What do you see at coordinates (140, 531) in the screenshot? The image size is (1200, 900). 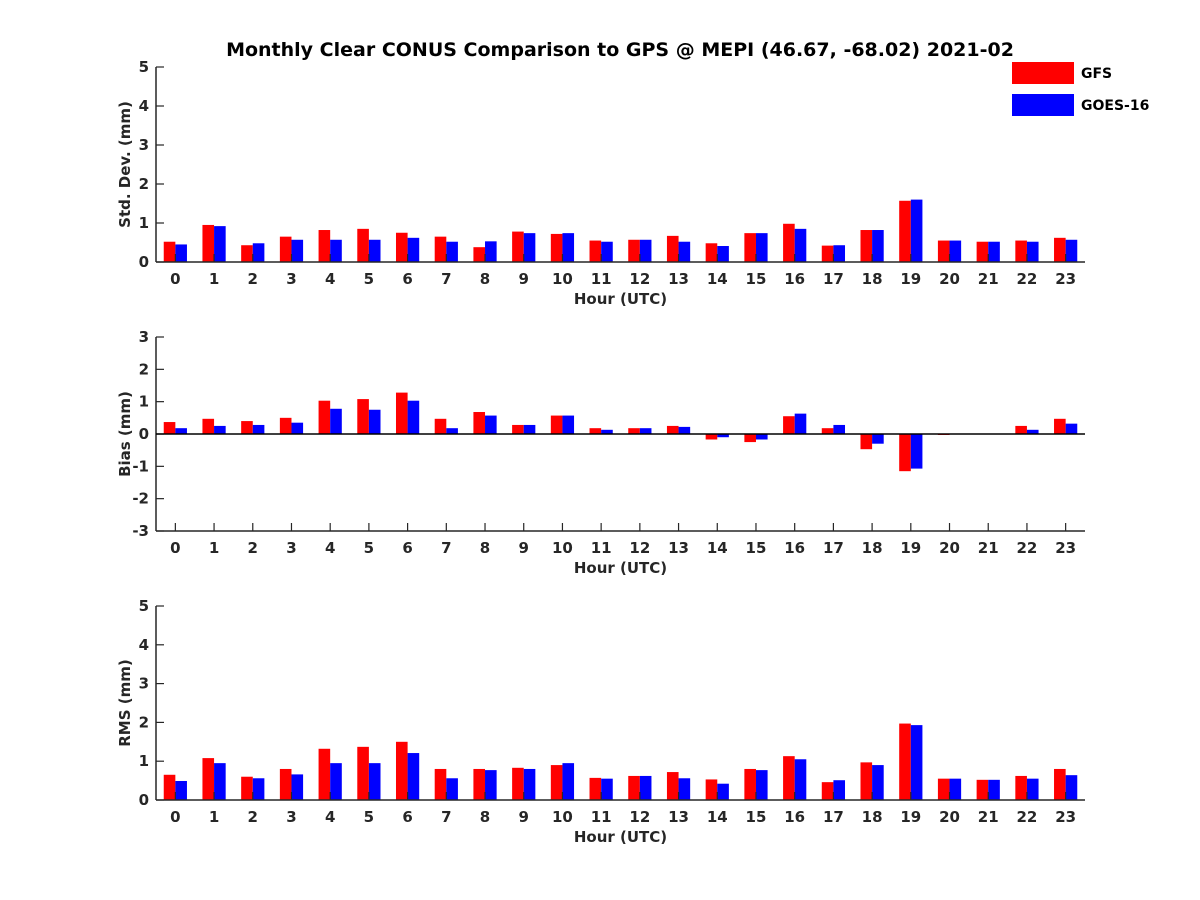 I see `y-tick-label: -3` at bounding box center [140, 531].